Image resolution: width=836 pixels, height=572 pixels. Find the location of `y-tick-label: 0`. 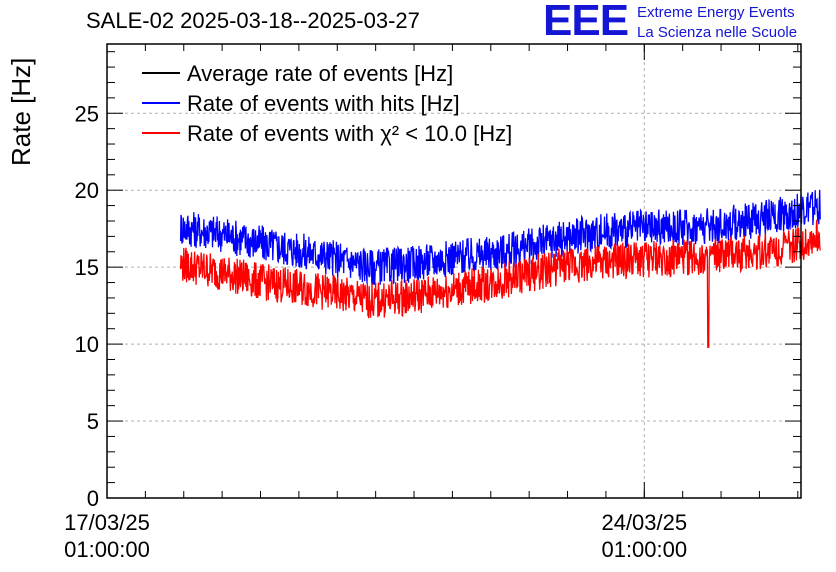

y-tick-label: 0 is located at coordinates (93, 498).